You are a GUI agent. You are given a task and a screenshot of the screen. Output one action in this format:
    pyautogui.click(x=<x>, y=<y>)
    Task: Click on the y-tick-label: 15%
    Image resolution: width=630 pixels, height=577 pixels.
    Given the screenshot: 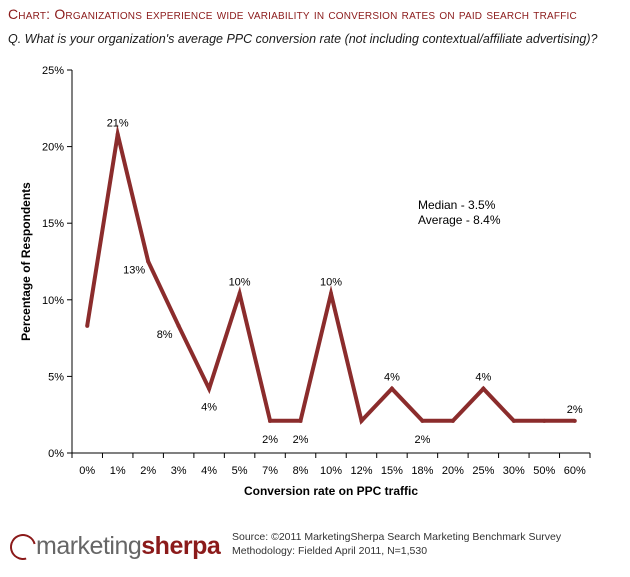 What is the action you would take?
    pyautogui.click(x=53, y=224)
    